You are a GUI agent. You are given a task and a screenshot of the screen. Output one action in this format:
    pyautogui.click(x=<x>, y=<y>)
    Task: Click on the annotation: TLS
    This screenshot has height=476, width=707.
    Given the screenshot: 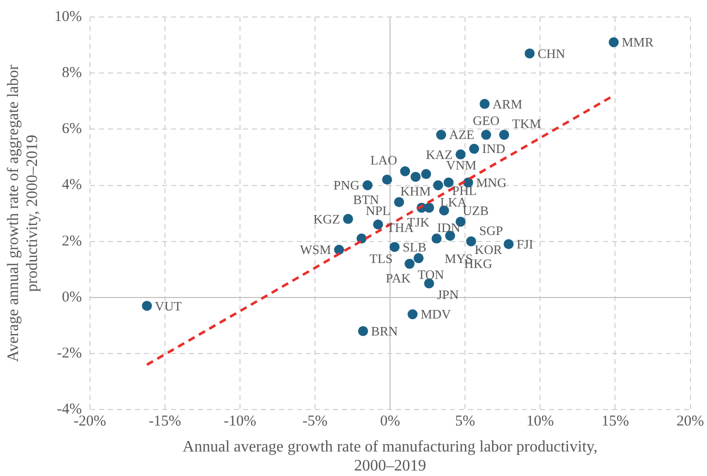 What is the action you would take?
    pyautogui.click(x=381, y=258)
    